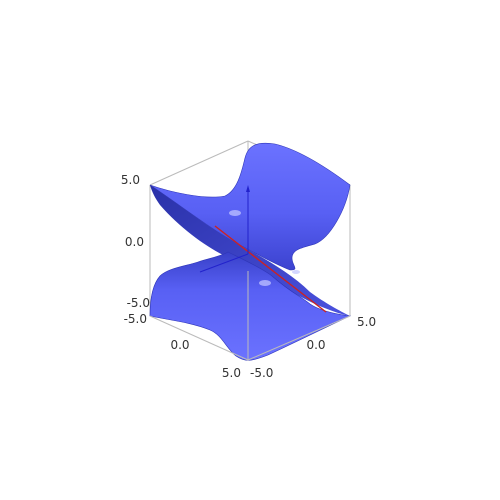  What do you see at coordinates (138, 303) in the screenshot?
I see `z-tick-min: -5.0` at bounding box center [138, 303].